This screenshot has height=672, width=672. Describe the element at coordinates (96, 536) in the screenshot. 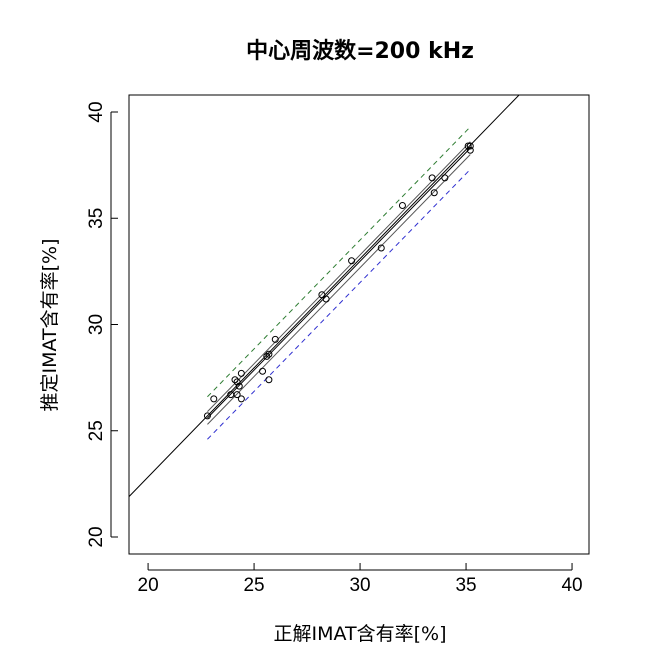

I see `y-tick-label: 20` at that location.